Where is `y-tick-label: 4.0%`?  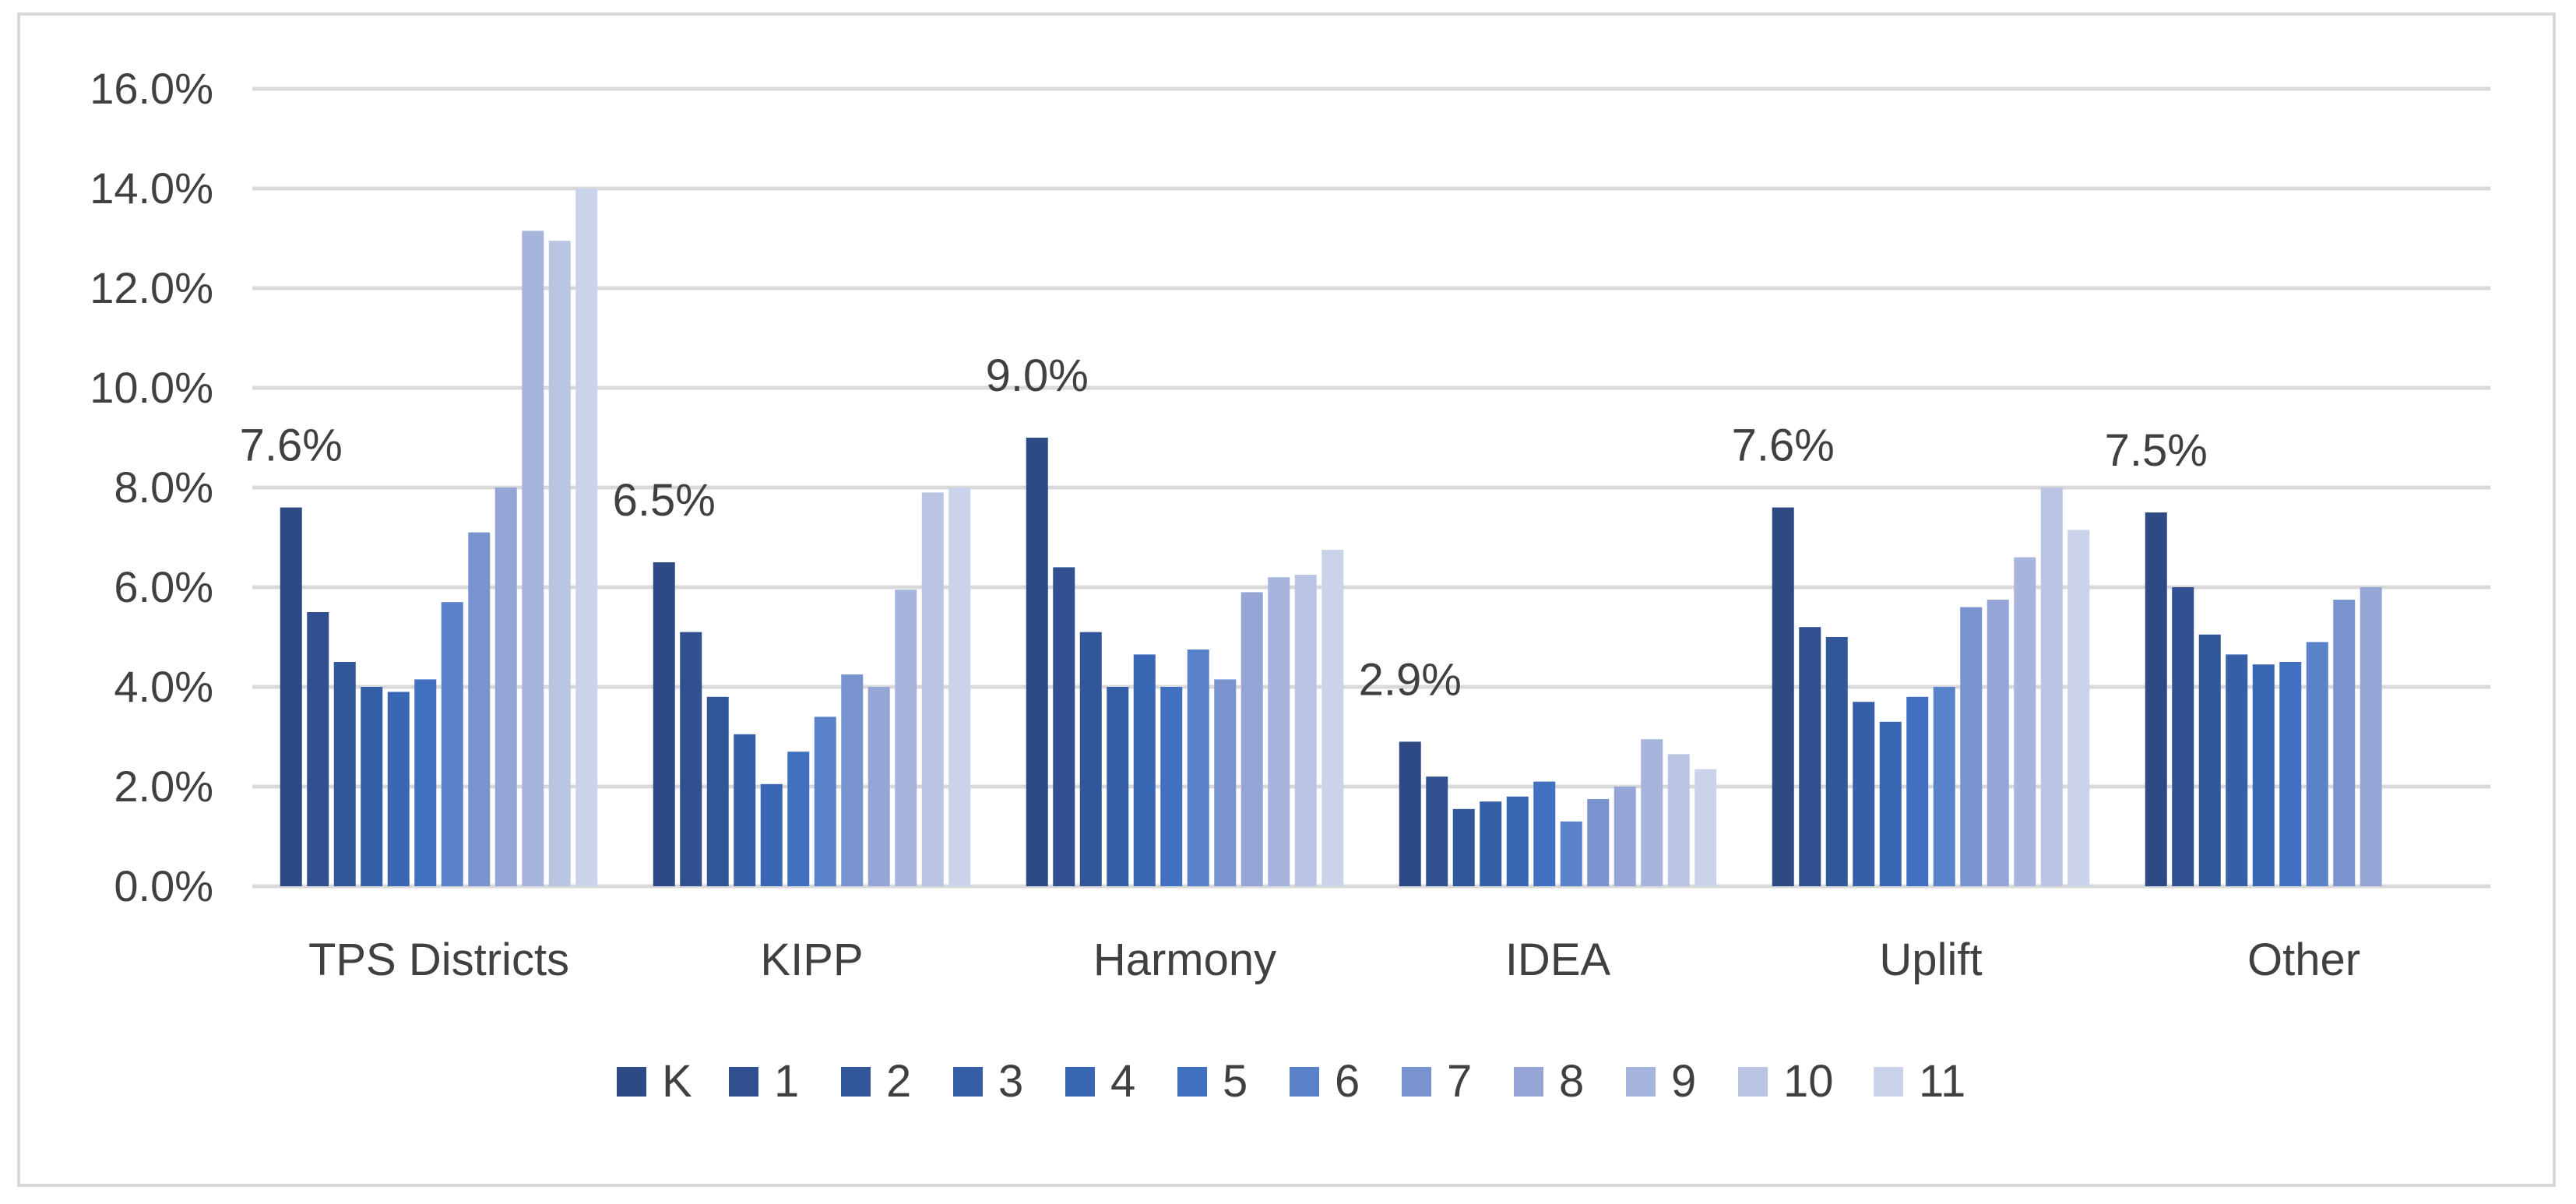 y-tick-label: 4.0% is located at coordinates (163, 687).